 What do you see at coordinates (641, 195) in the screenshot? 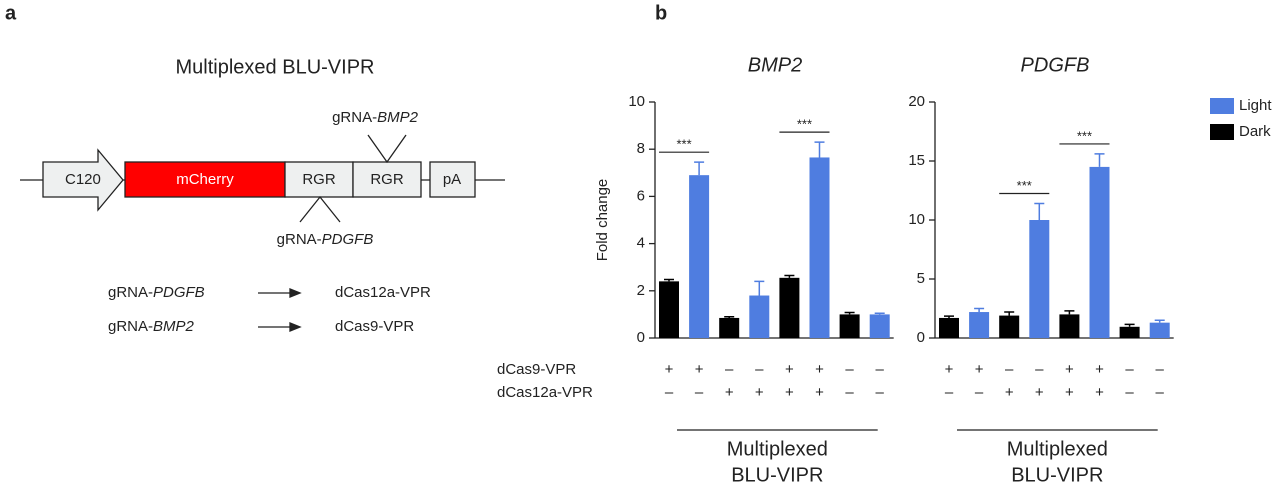
I see `y-tick-label: 6` at bounding box center [641, 195].